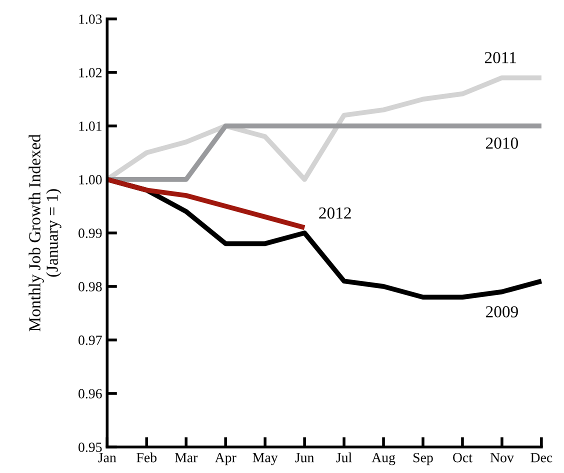  I want to click on series-label: 2009, so click(502, 312).